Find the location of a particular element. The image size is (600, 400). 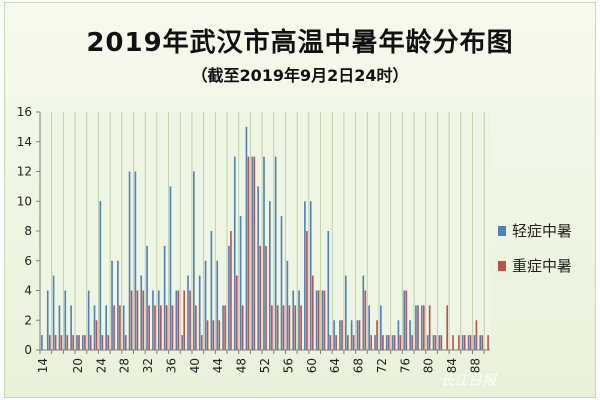

y-tick-label: 10 is located at coordinates (24, 201).